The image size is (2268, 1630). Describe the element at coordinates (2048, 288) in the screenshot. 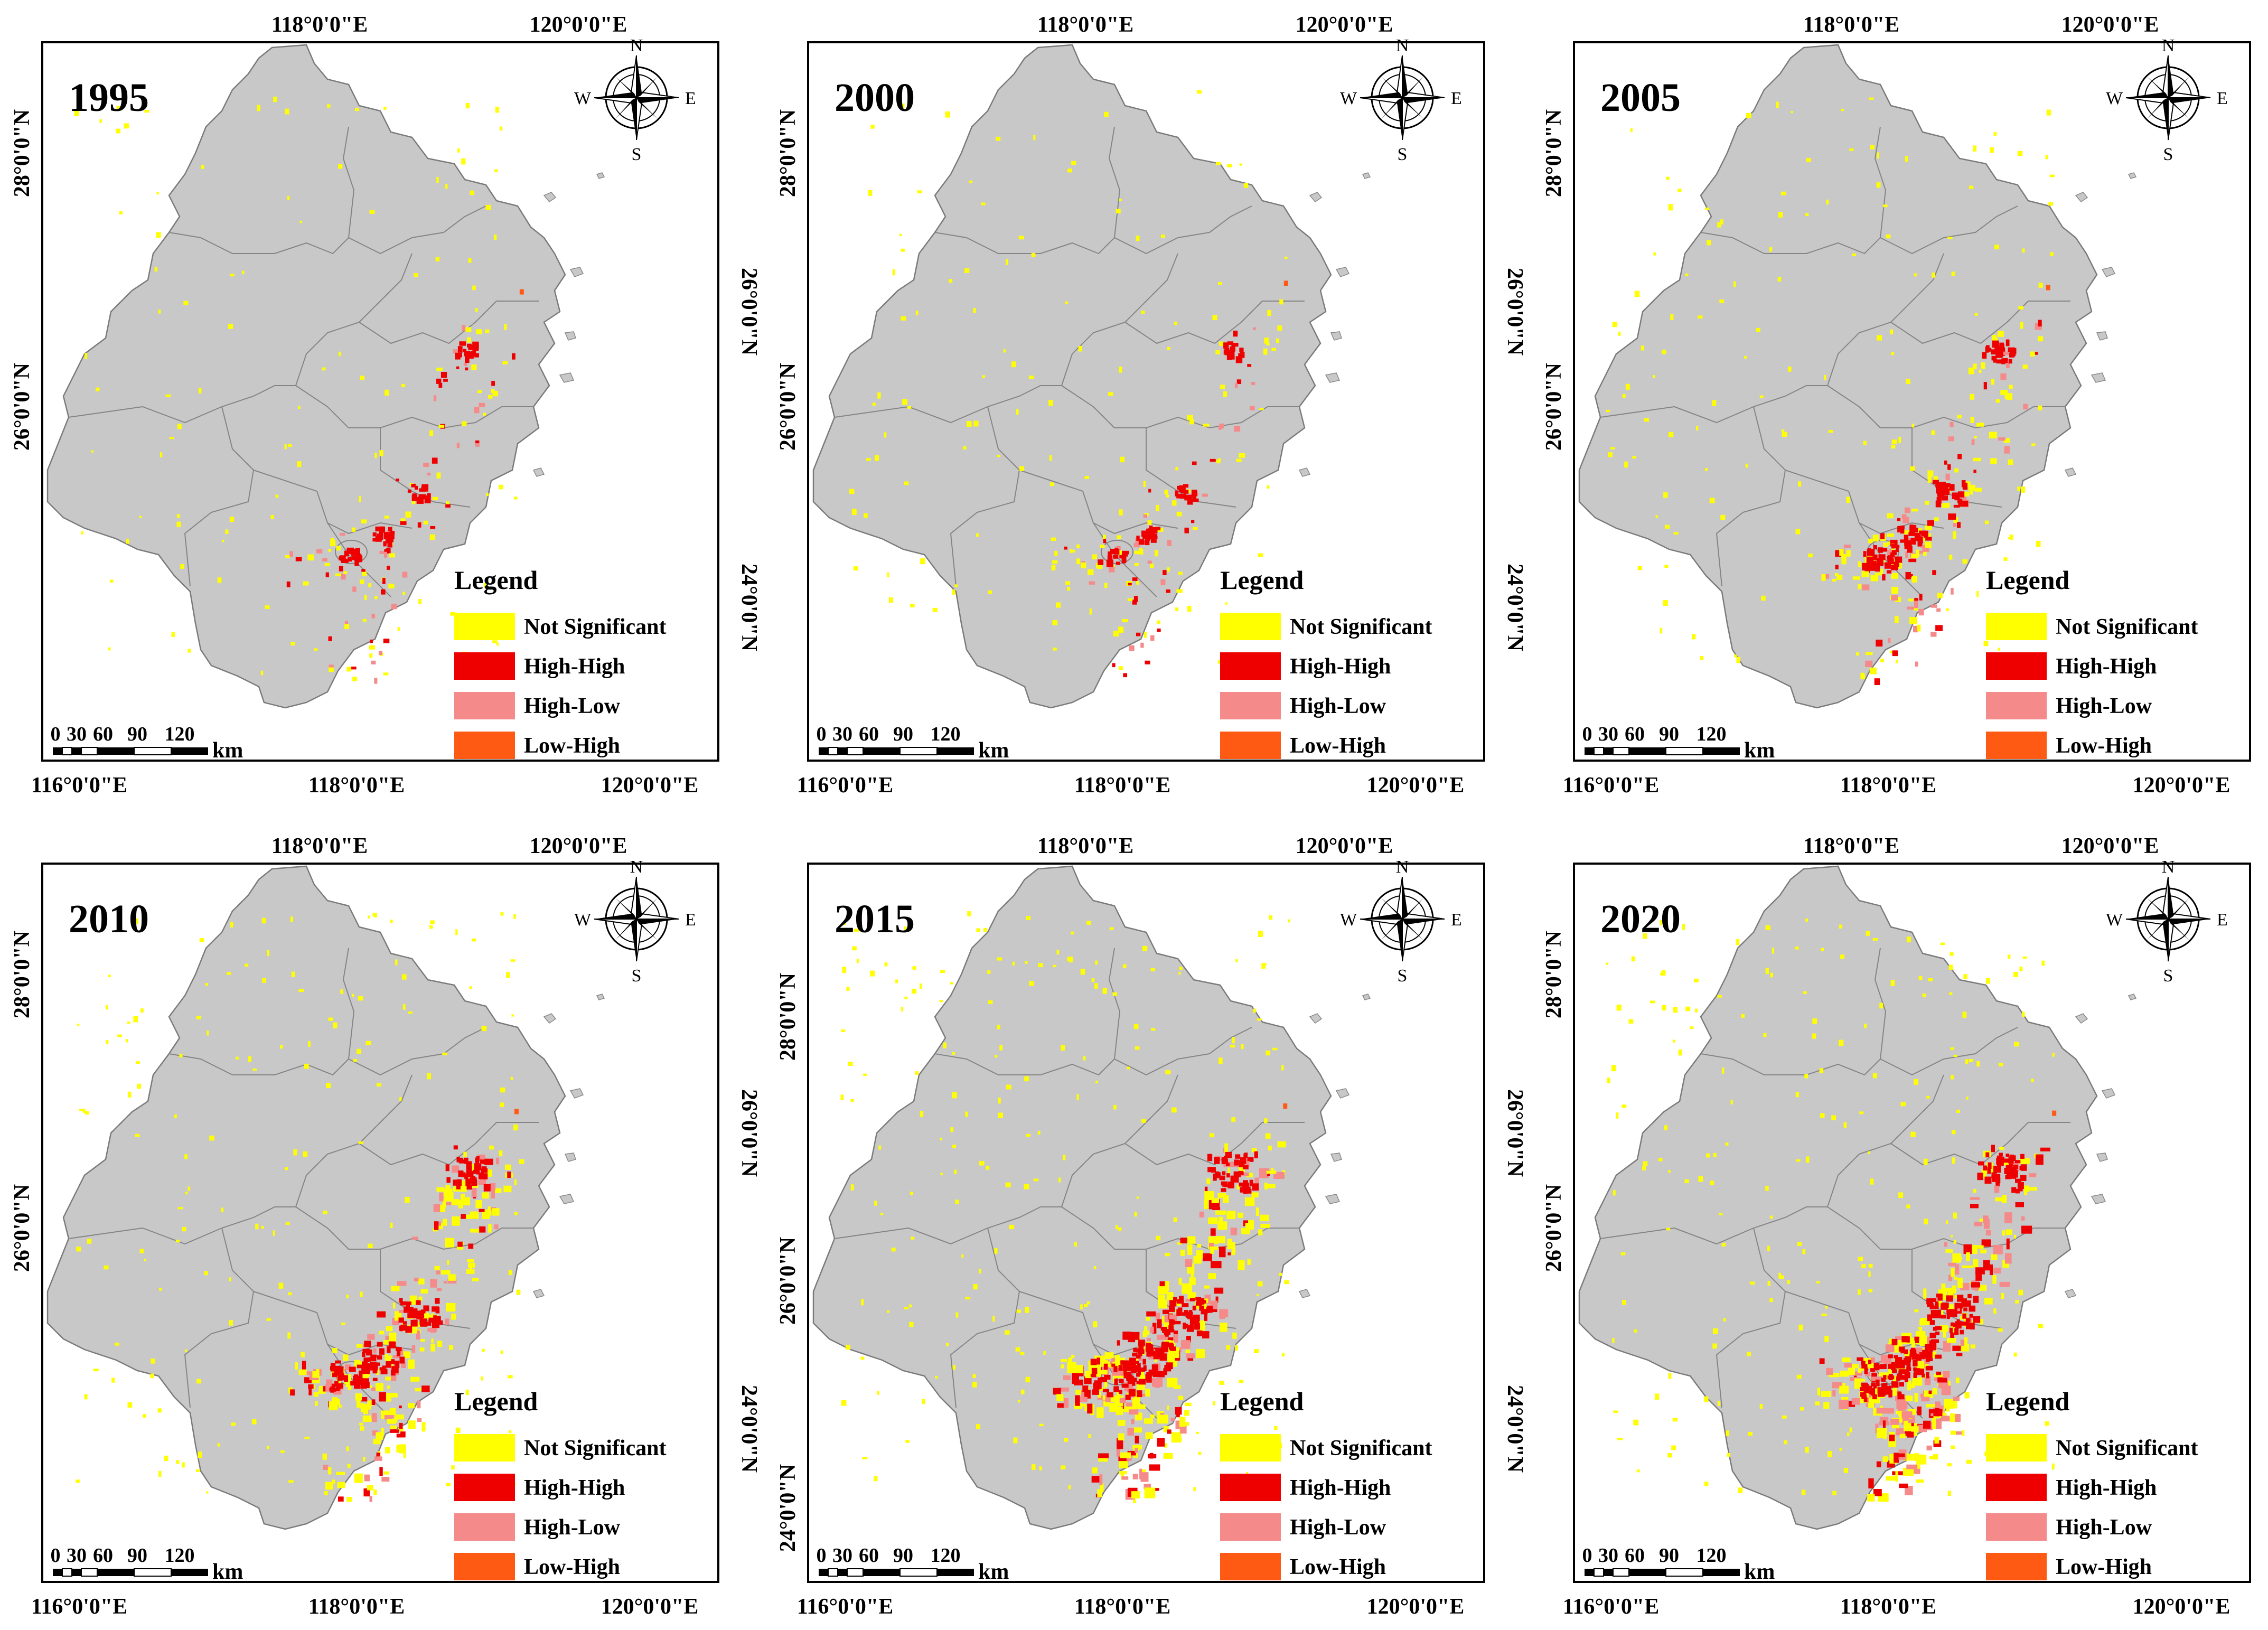

I see `hotspot-low-high` at that location.